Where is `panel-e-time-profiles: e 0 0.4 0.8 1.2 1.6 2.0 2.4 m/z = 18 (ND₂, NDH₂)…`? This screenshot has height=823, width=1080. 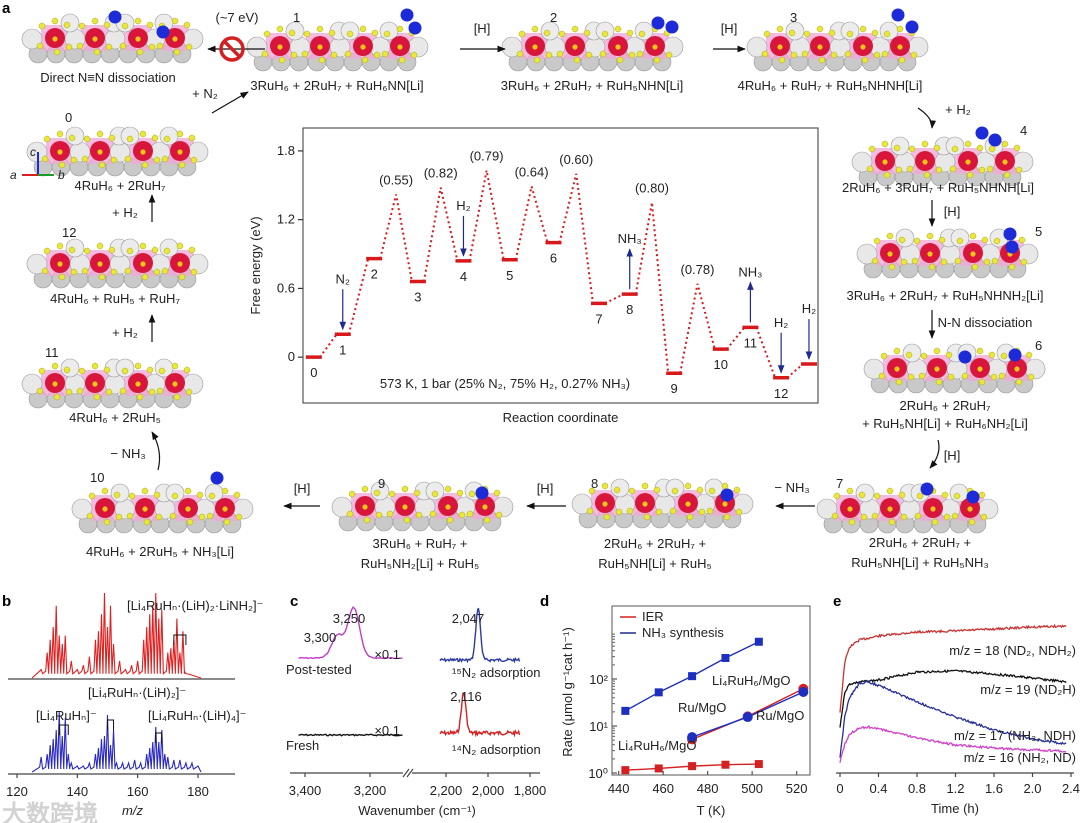
panel-e-time-profiles: e 0 0.4 0.8 1.2 1.6 2.0 2.4 m/z = 18 (ND₂, NDH₂)… is located at coordinates (956, 704).